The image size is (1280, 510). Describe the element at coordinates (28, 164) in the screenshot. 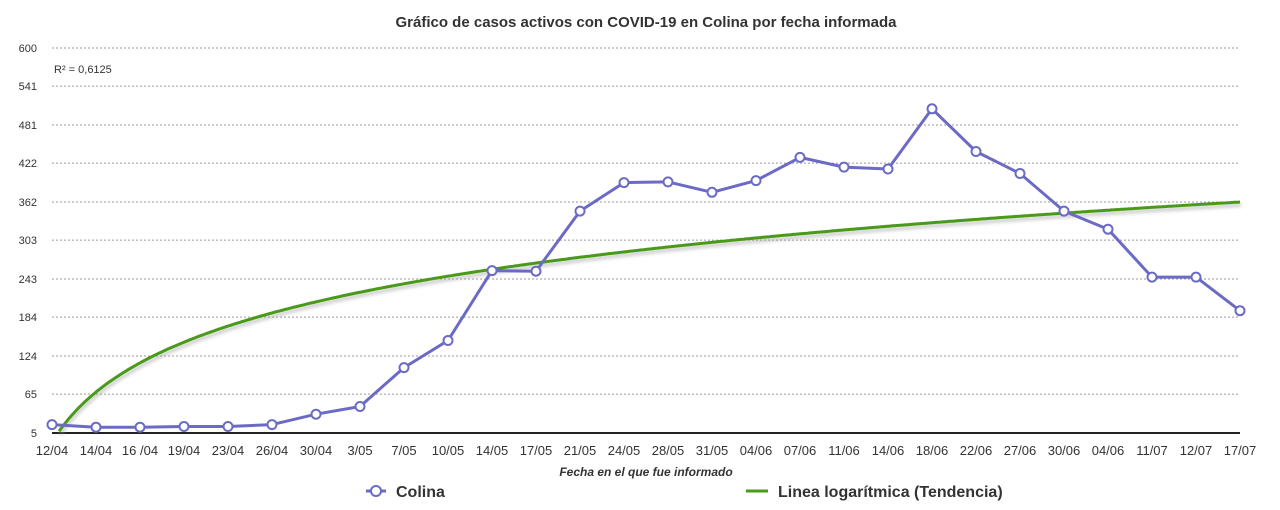

I see `y-tick-label: 422` at that location.